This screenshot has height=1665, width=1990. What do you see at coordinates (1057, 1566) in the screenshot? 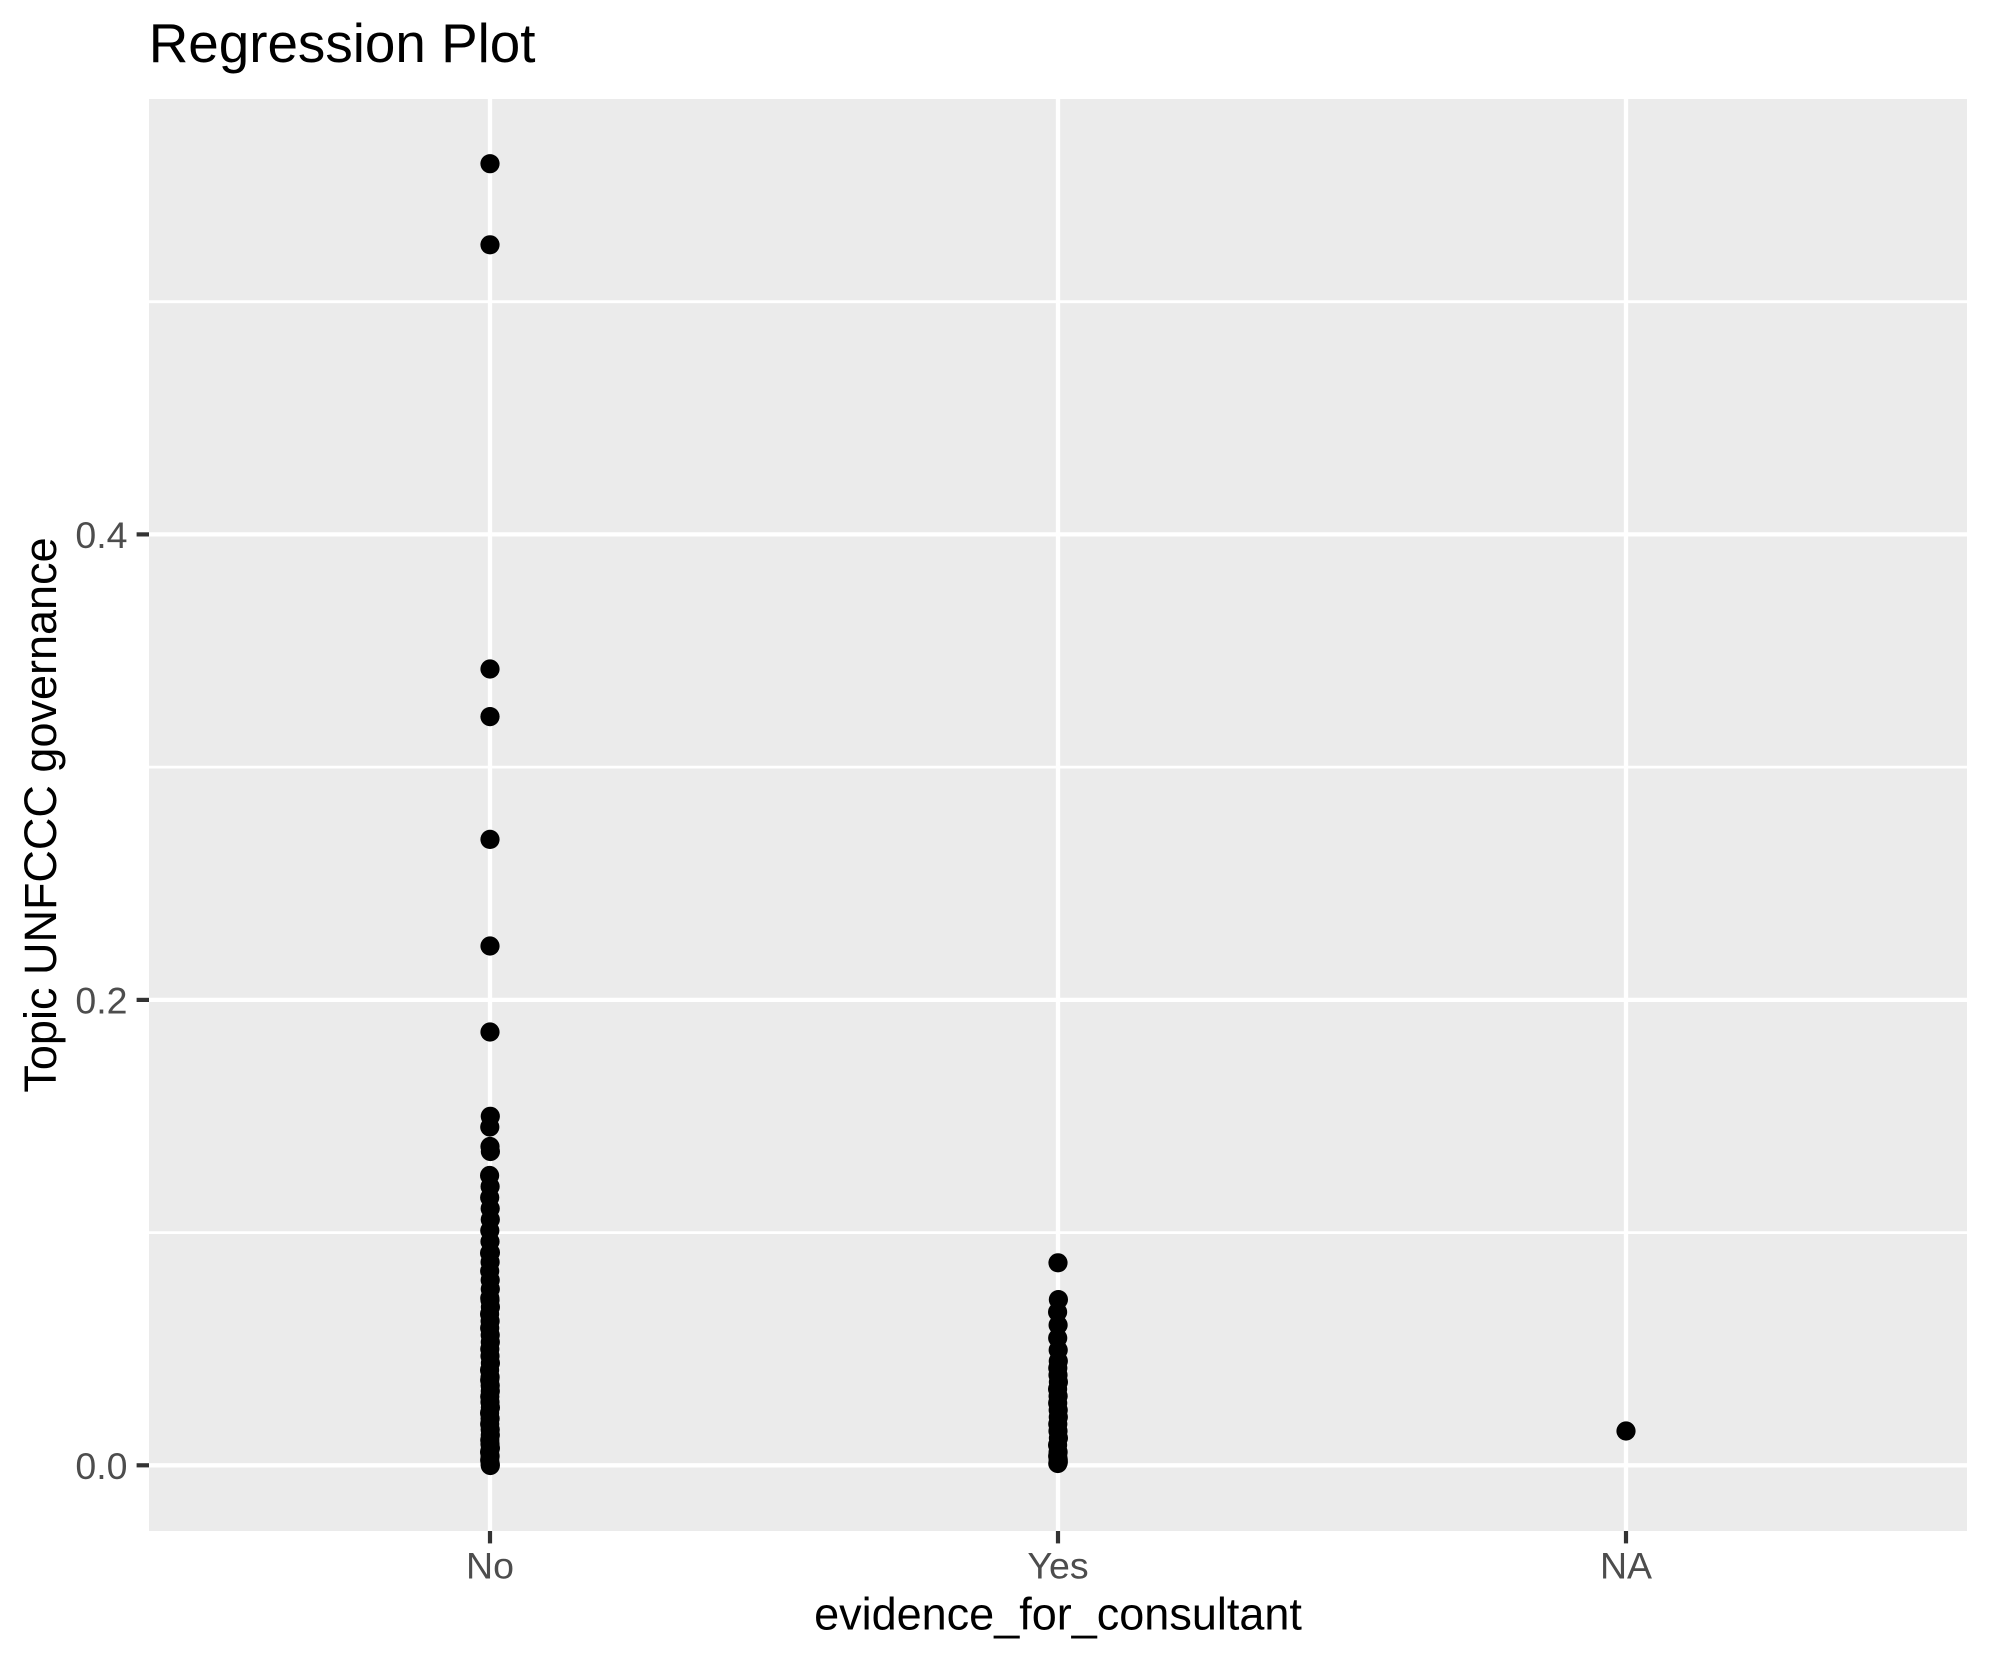
I see `svg-text: Yes` at bounding box center [1057, 1566].